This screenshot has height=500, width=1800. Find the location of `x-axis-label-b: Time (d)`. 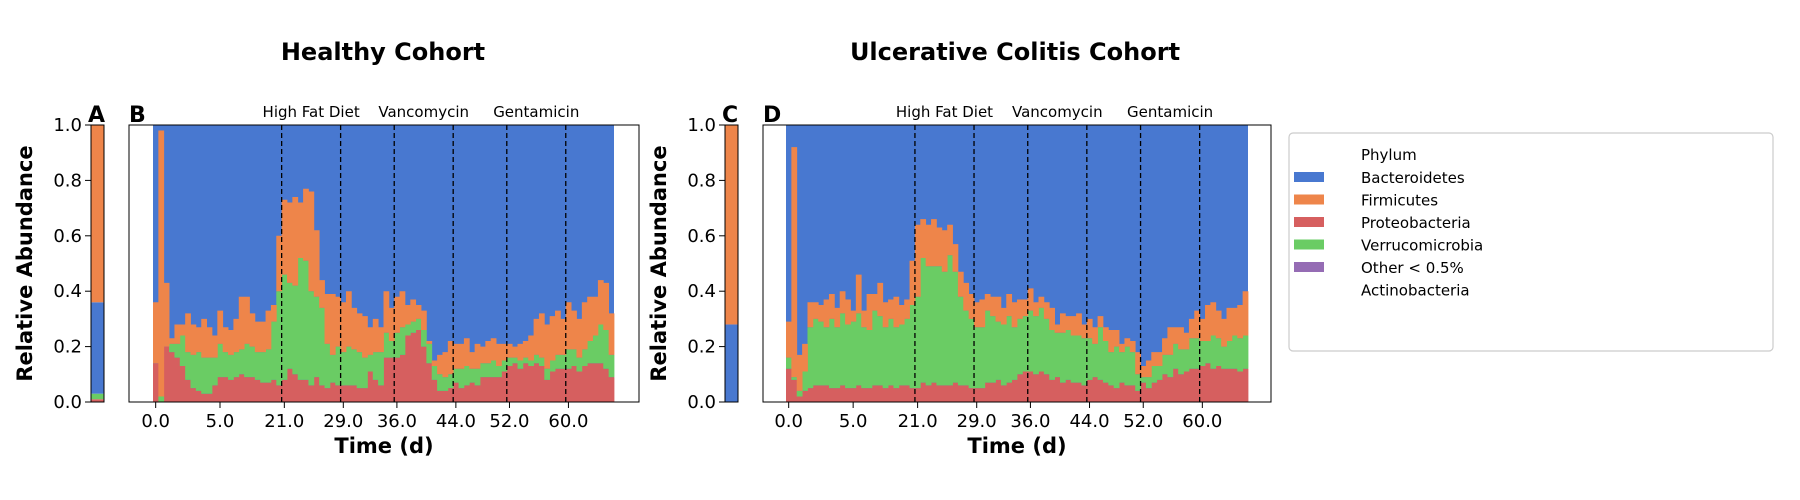

x-axis-label-b: Time (d) is located at coordinates (383, 446).